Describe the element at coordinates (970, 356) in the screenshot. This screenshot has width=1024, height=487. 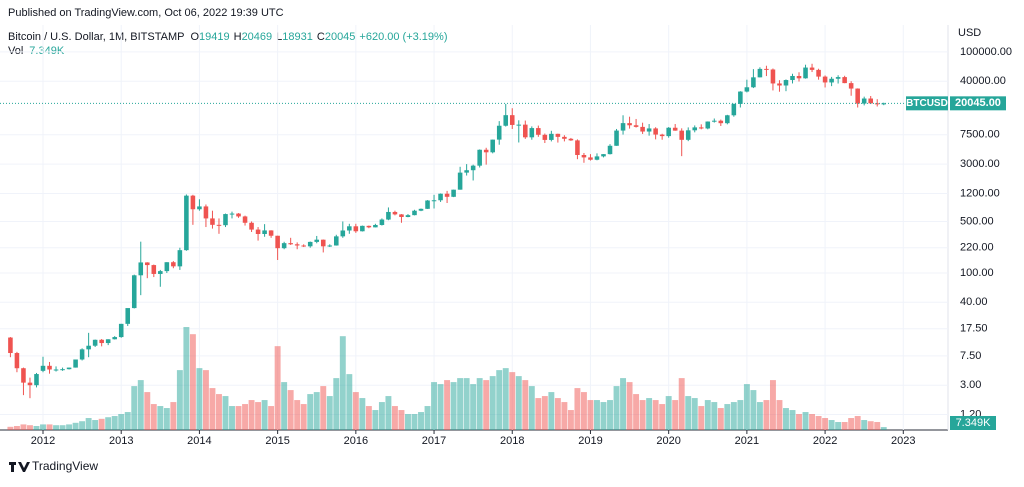
I see `y-tick-label: 7.50` at that location.